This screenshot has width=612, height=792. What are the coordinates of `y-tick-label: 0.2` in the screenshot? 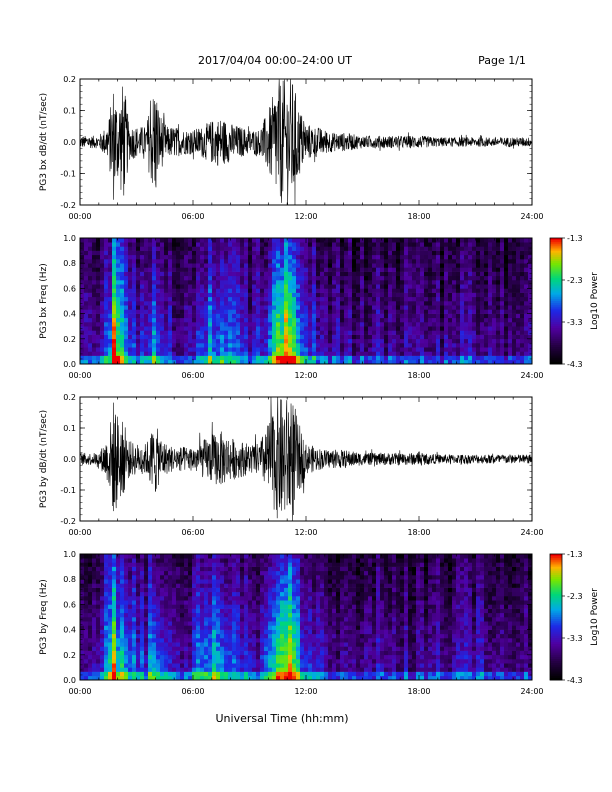 It's located at (69, 79).